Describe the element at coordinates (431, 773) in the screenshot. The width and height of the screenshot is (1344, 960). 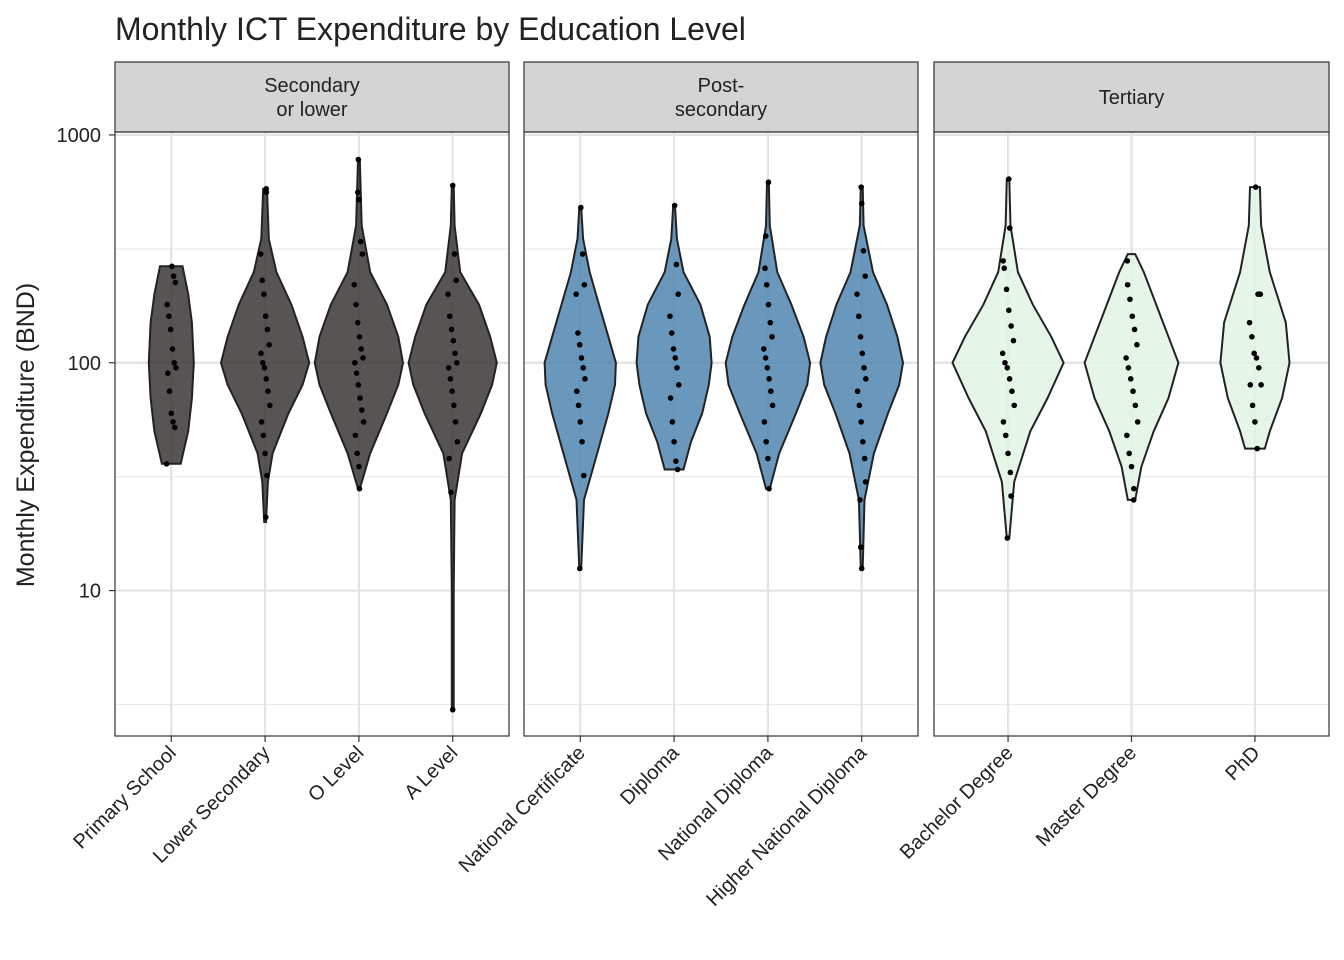
I see `x-tick-label: A Level` at that location.